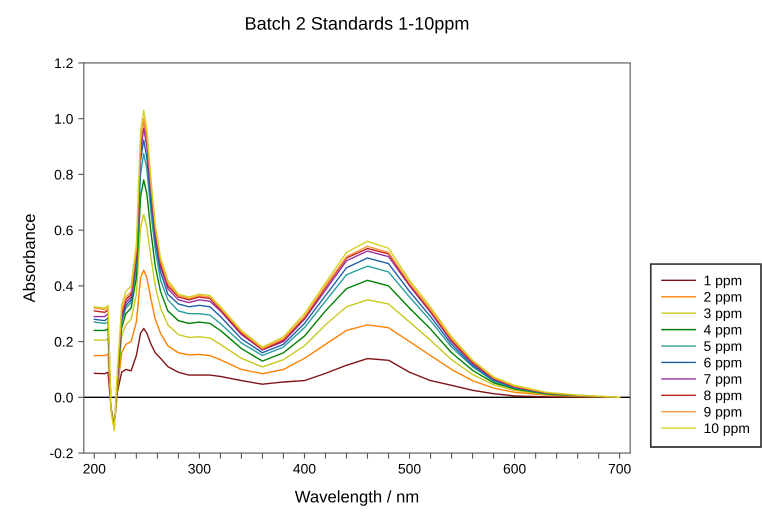  I want to click on legend-label: 5 ppm, so click(723, 347).